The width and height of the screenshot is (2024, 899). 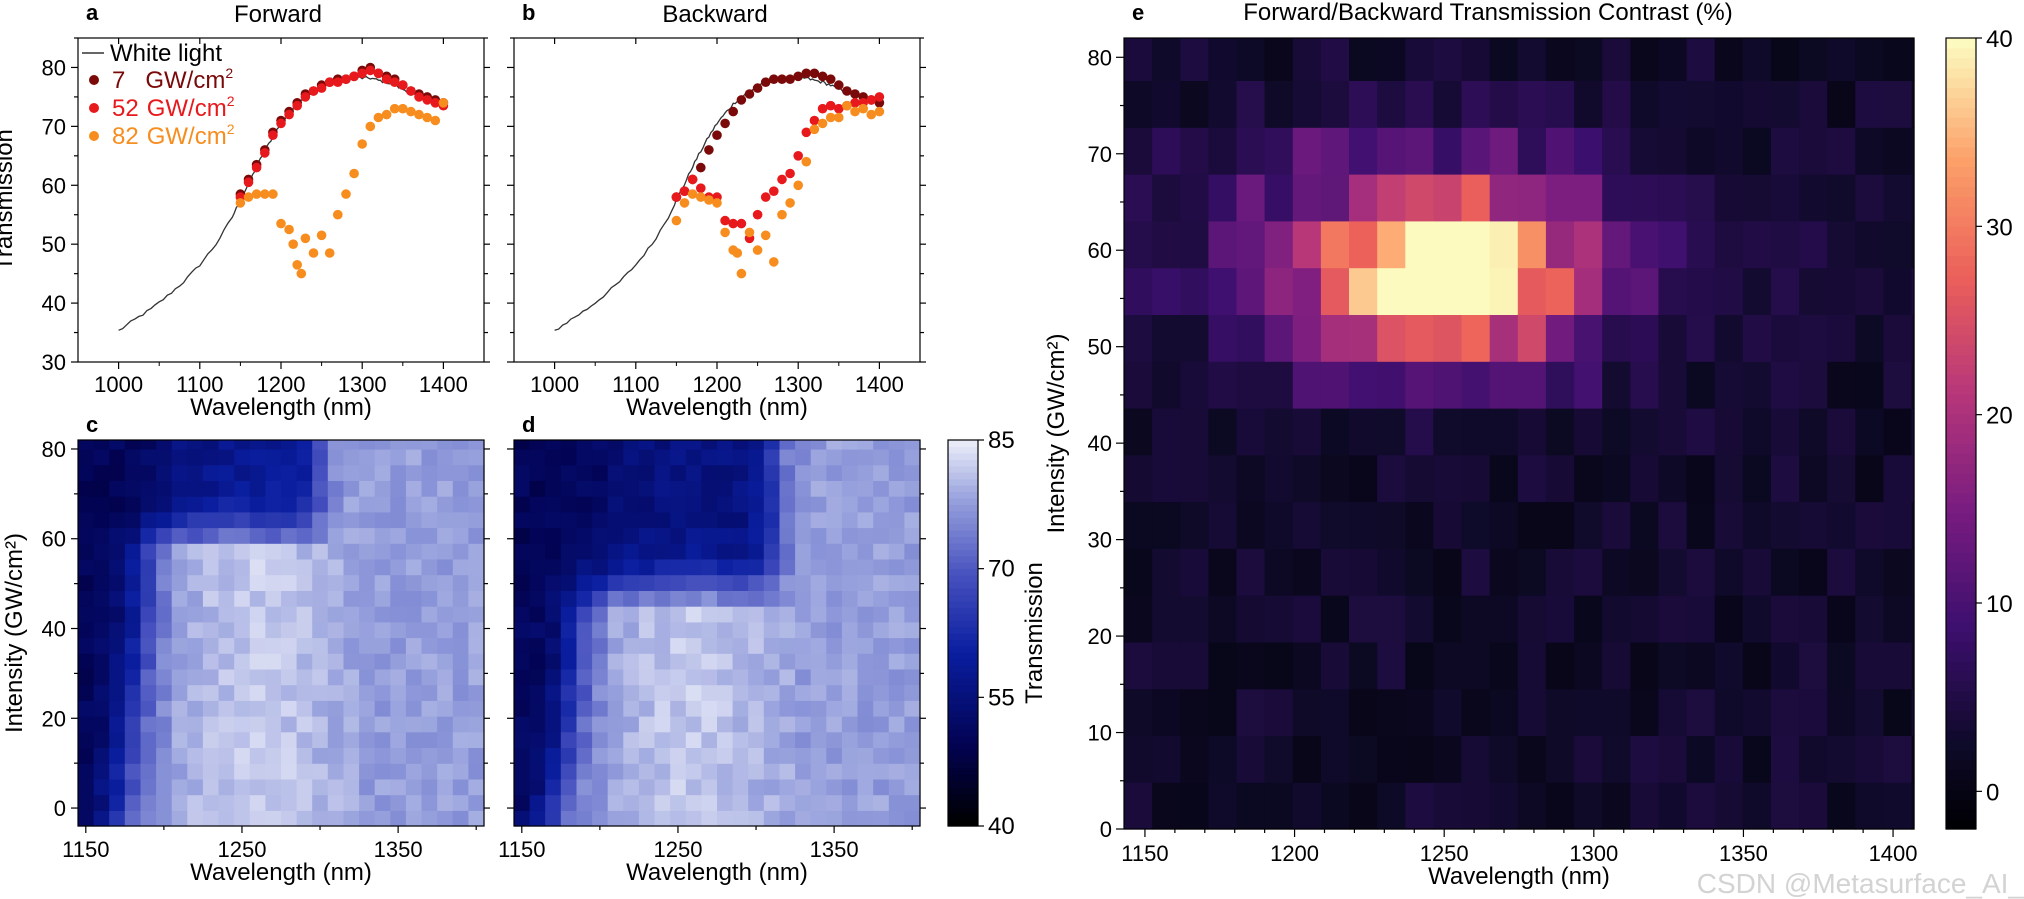 I want to click on x-axis-label: Wavelength (nm), so click(x=1519, y=876).